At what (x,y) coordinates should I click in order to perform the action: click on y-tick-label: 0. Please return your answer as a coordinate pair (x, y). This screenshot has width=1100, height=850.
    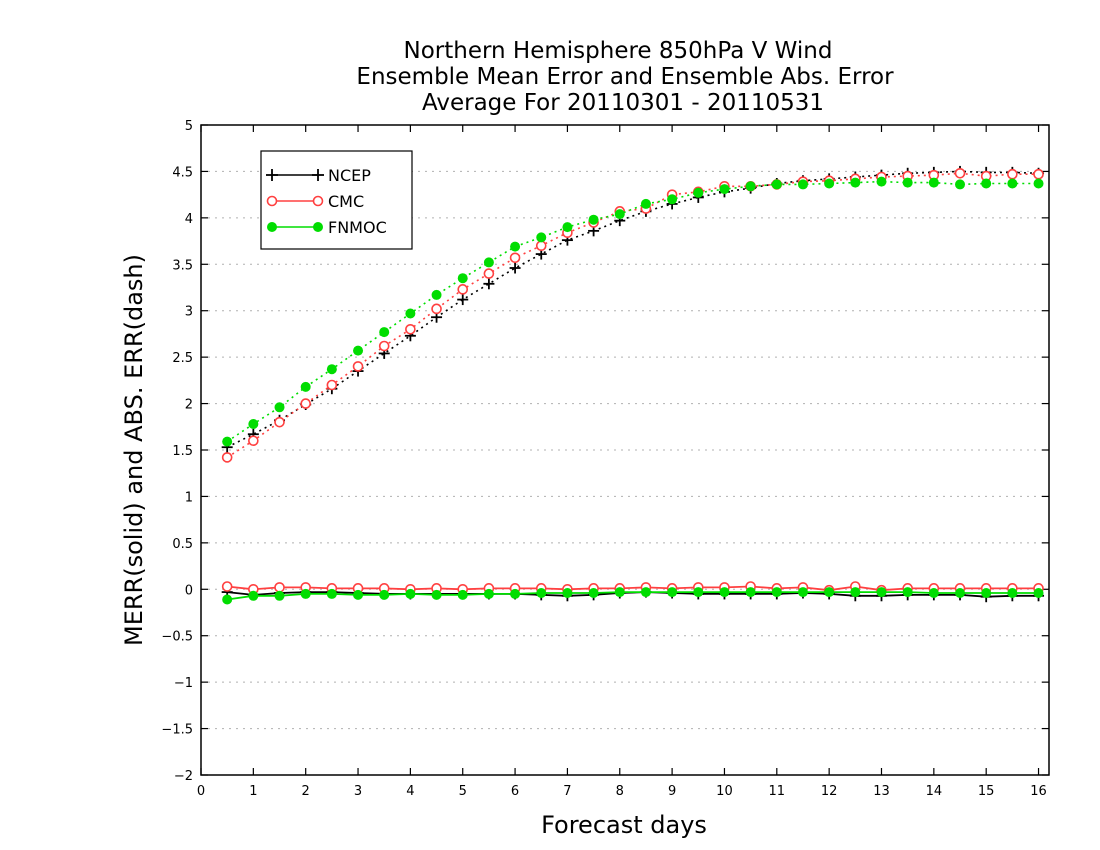
    Looking at the image, I should click on (189, 590).